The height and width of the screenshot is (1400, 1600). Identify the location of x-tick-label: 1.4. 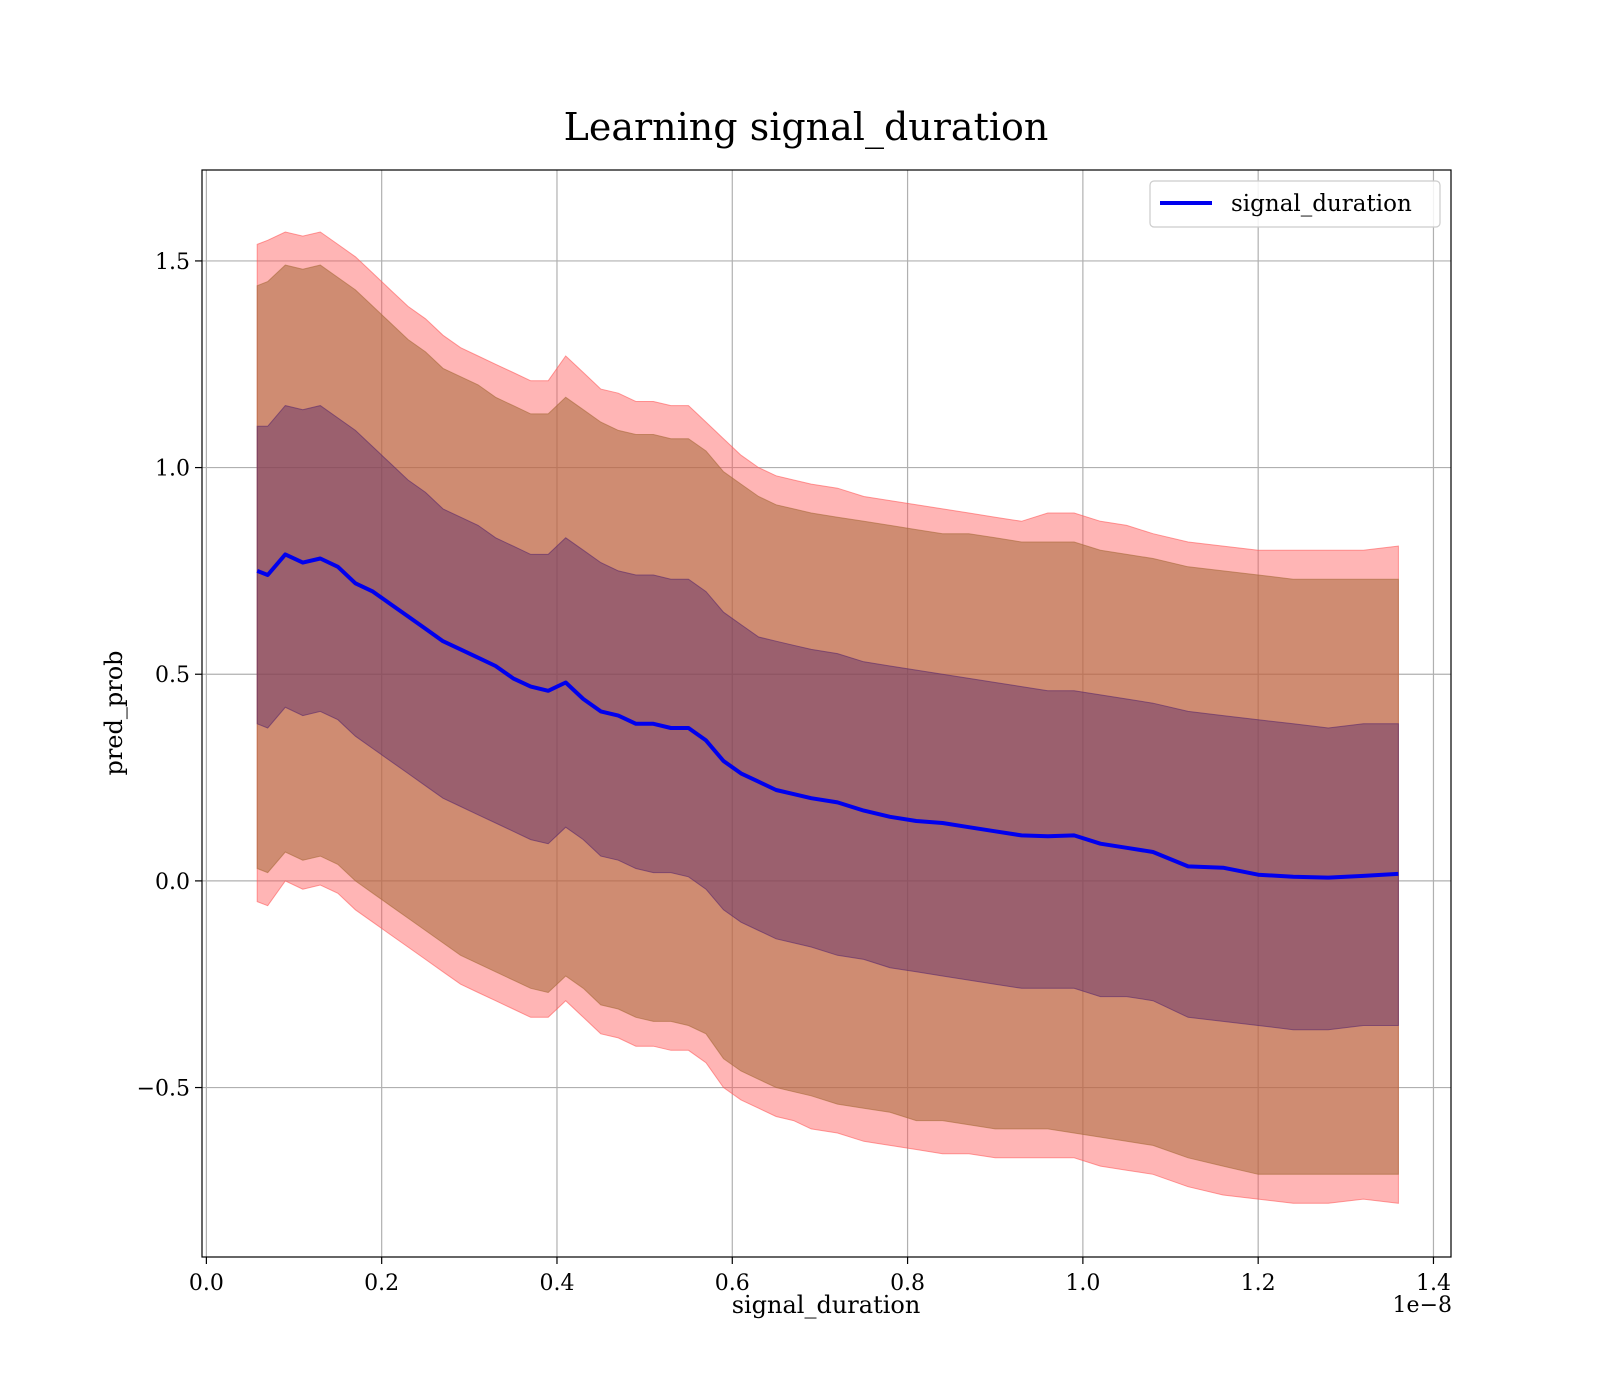
(1433, 1283).